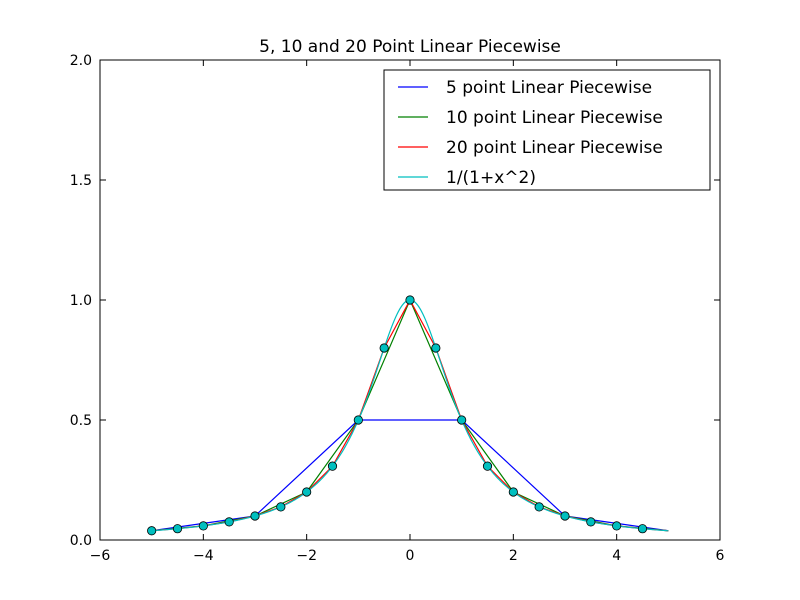 Image resolution: width=800 pixels, height=600 pixels. Describe the element at coordinates (81, 421) in the screenshot. I see `y-tick-label: 0.5` at that location.